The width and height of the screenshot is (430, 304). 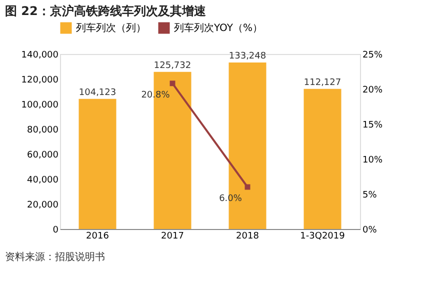 What do you see at coordinates (370, 231) in the screenshot?
I see `y2-tick-label: 0%` at bounding box center [370, 231].